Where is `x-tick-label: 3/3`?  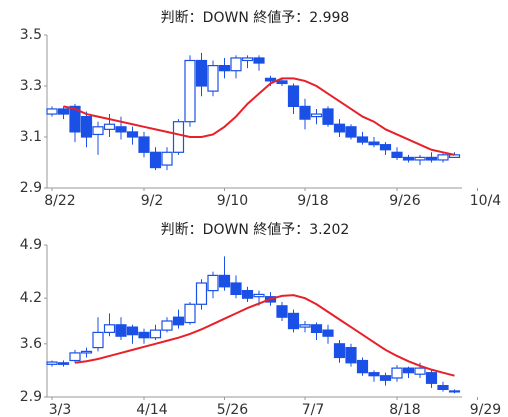
x-tick-label: 3/3 is located at coordinates (60, 409).